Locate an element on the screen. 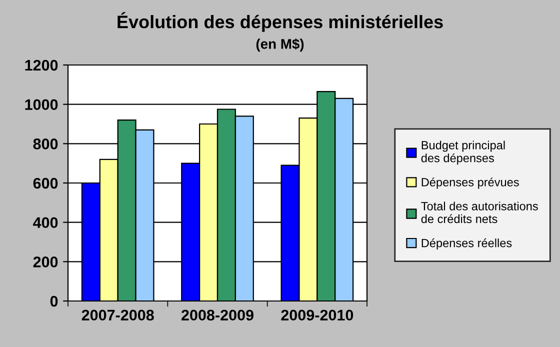  y-tick-label: 800 is located at coordinates (45, 144).